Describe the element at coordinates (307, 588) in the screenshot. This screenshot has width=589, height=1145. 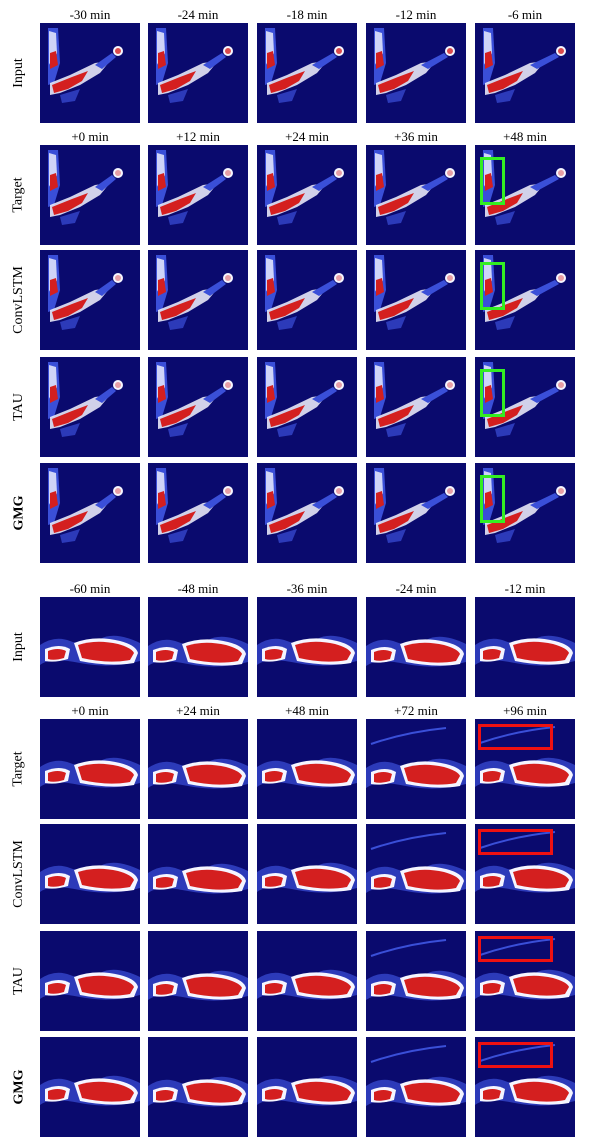
I see `input-time-label: -36 min` at that location.